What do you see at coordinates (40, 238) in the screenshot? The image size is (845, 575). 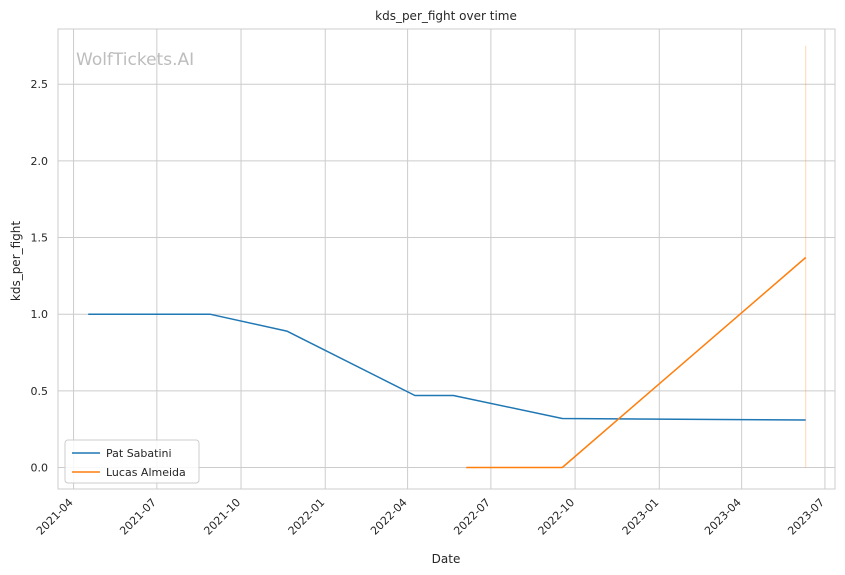 I see `y-tick-label: 1.5` at bounding box center [40, 238].